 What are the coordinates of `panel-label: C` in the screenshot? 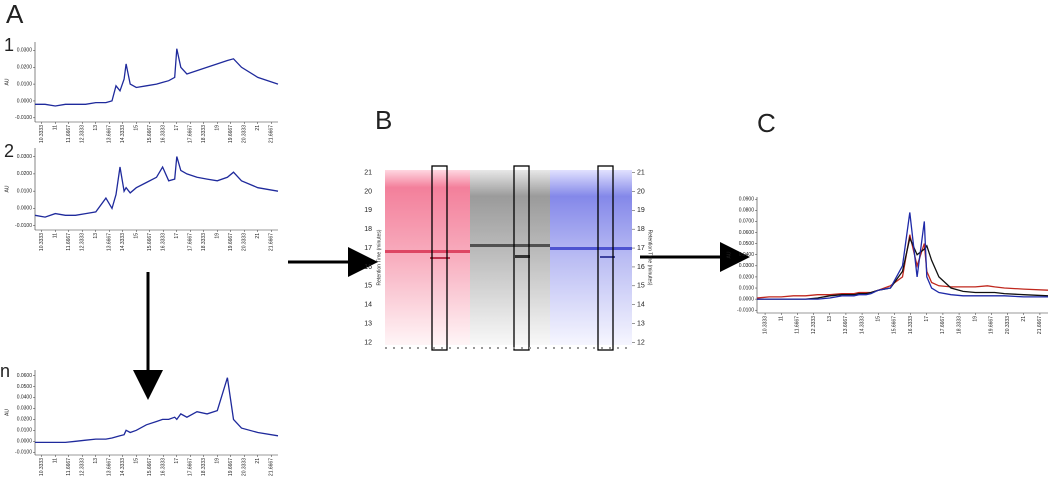 It's located at (766, 123).